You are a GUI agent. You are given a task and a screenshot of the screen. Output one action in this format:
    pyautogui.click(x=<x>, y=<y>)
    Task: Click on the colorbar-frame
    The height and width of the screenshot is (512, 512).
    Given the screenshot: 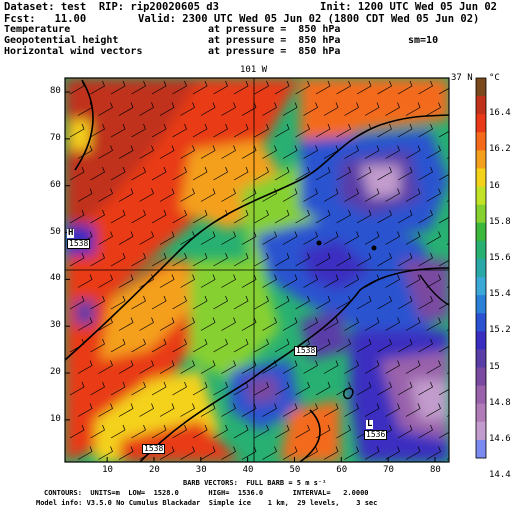 What is the action you would take?
    pyautogui.click(x=481, y=268)
    